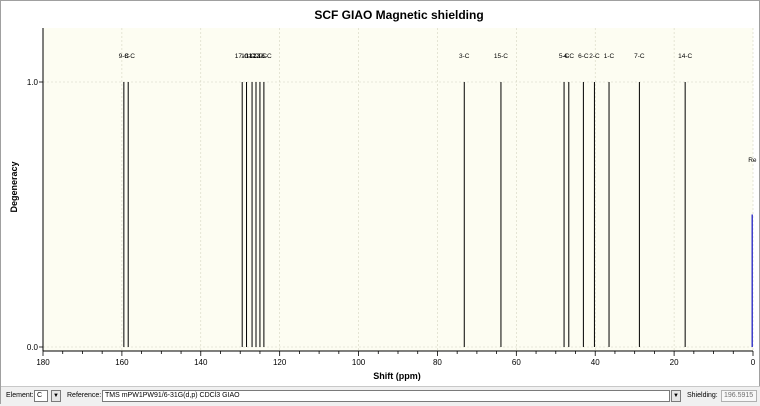 The width and height of the screenshot is (760, 406). Describe the element at coordinates (248, 56) in the screenshot. I see `peak-label: 10-C` at that location.